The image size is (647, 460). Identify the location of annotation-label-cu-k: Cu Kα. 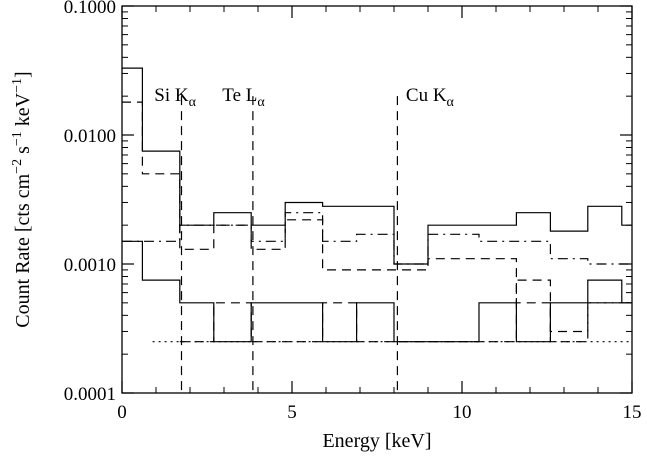
(430, 97).